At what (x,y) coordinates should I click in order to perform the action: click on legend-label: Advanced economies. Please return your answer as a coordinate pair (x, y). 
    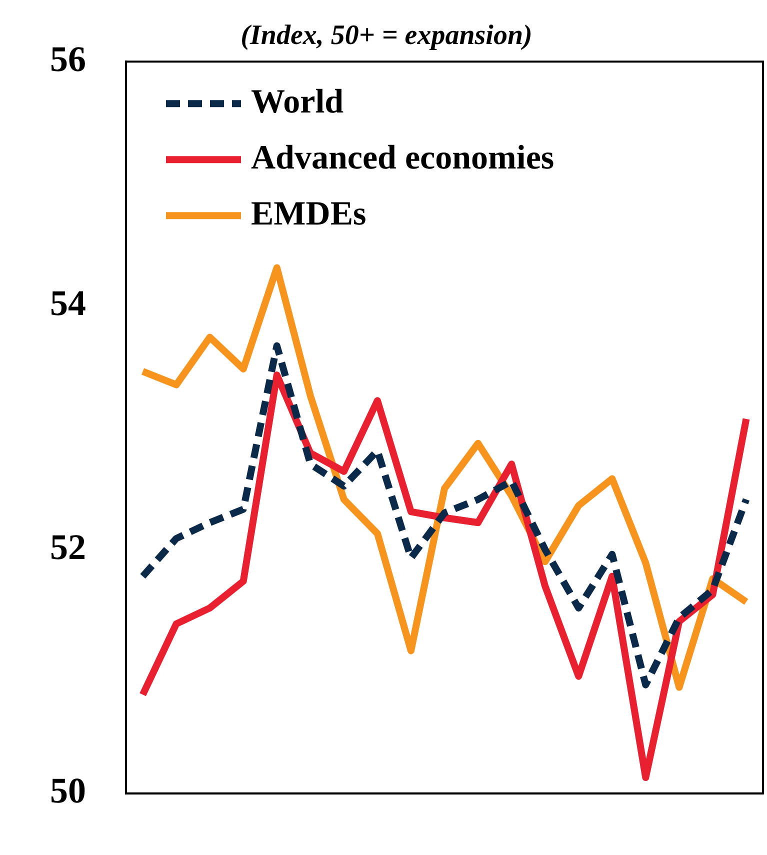
    Looking at the image, I should click on (402, 157).